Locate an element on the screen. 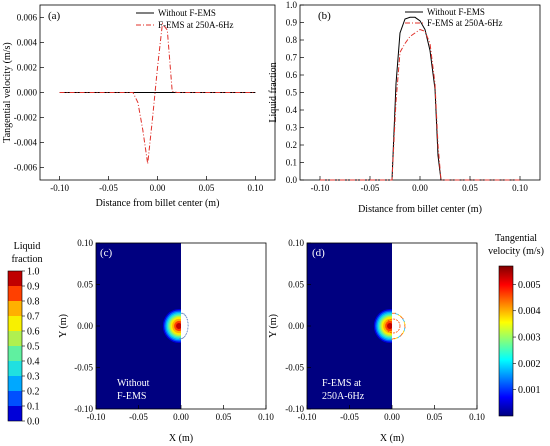 Image resolution: width=550 pixels, height=446 pixels. colorbar-tick-label: 0.3 is located at coordinates (33, 377).